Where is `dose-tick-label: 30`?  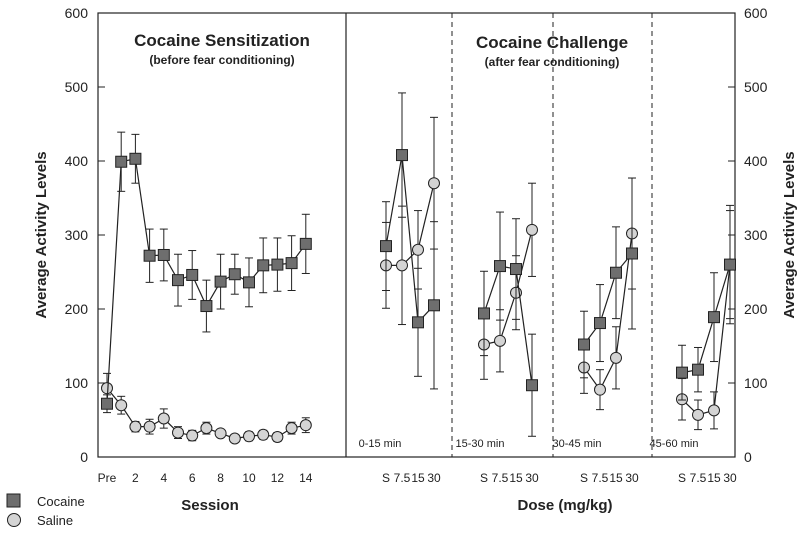 dose-tick-label: 30 is located at coordinates (632, 478).